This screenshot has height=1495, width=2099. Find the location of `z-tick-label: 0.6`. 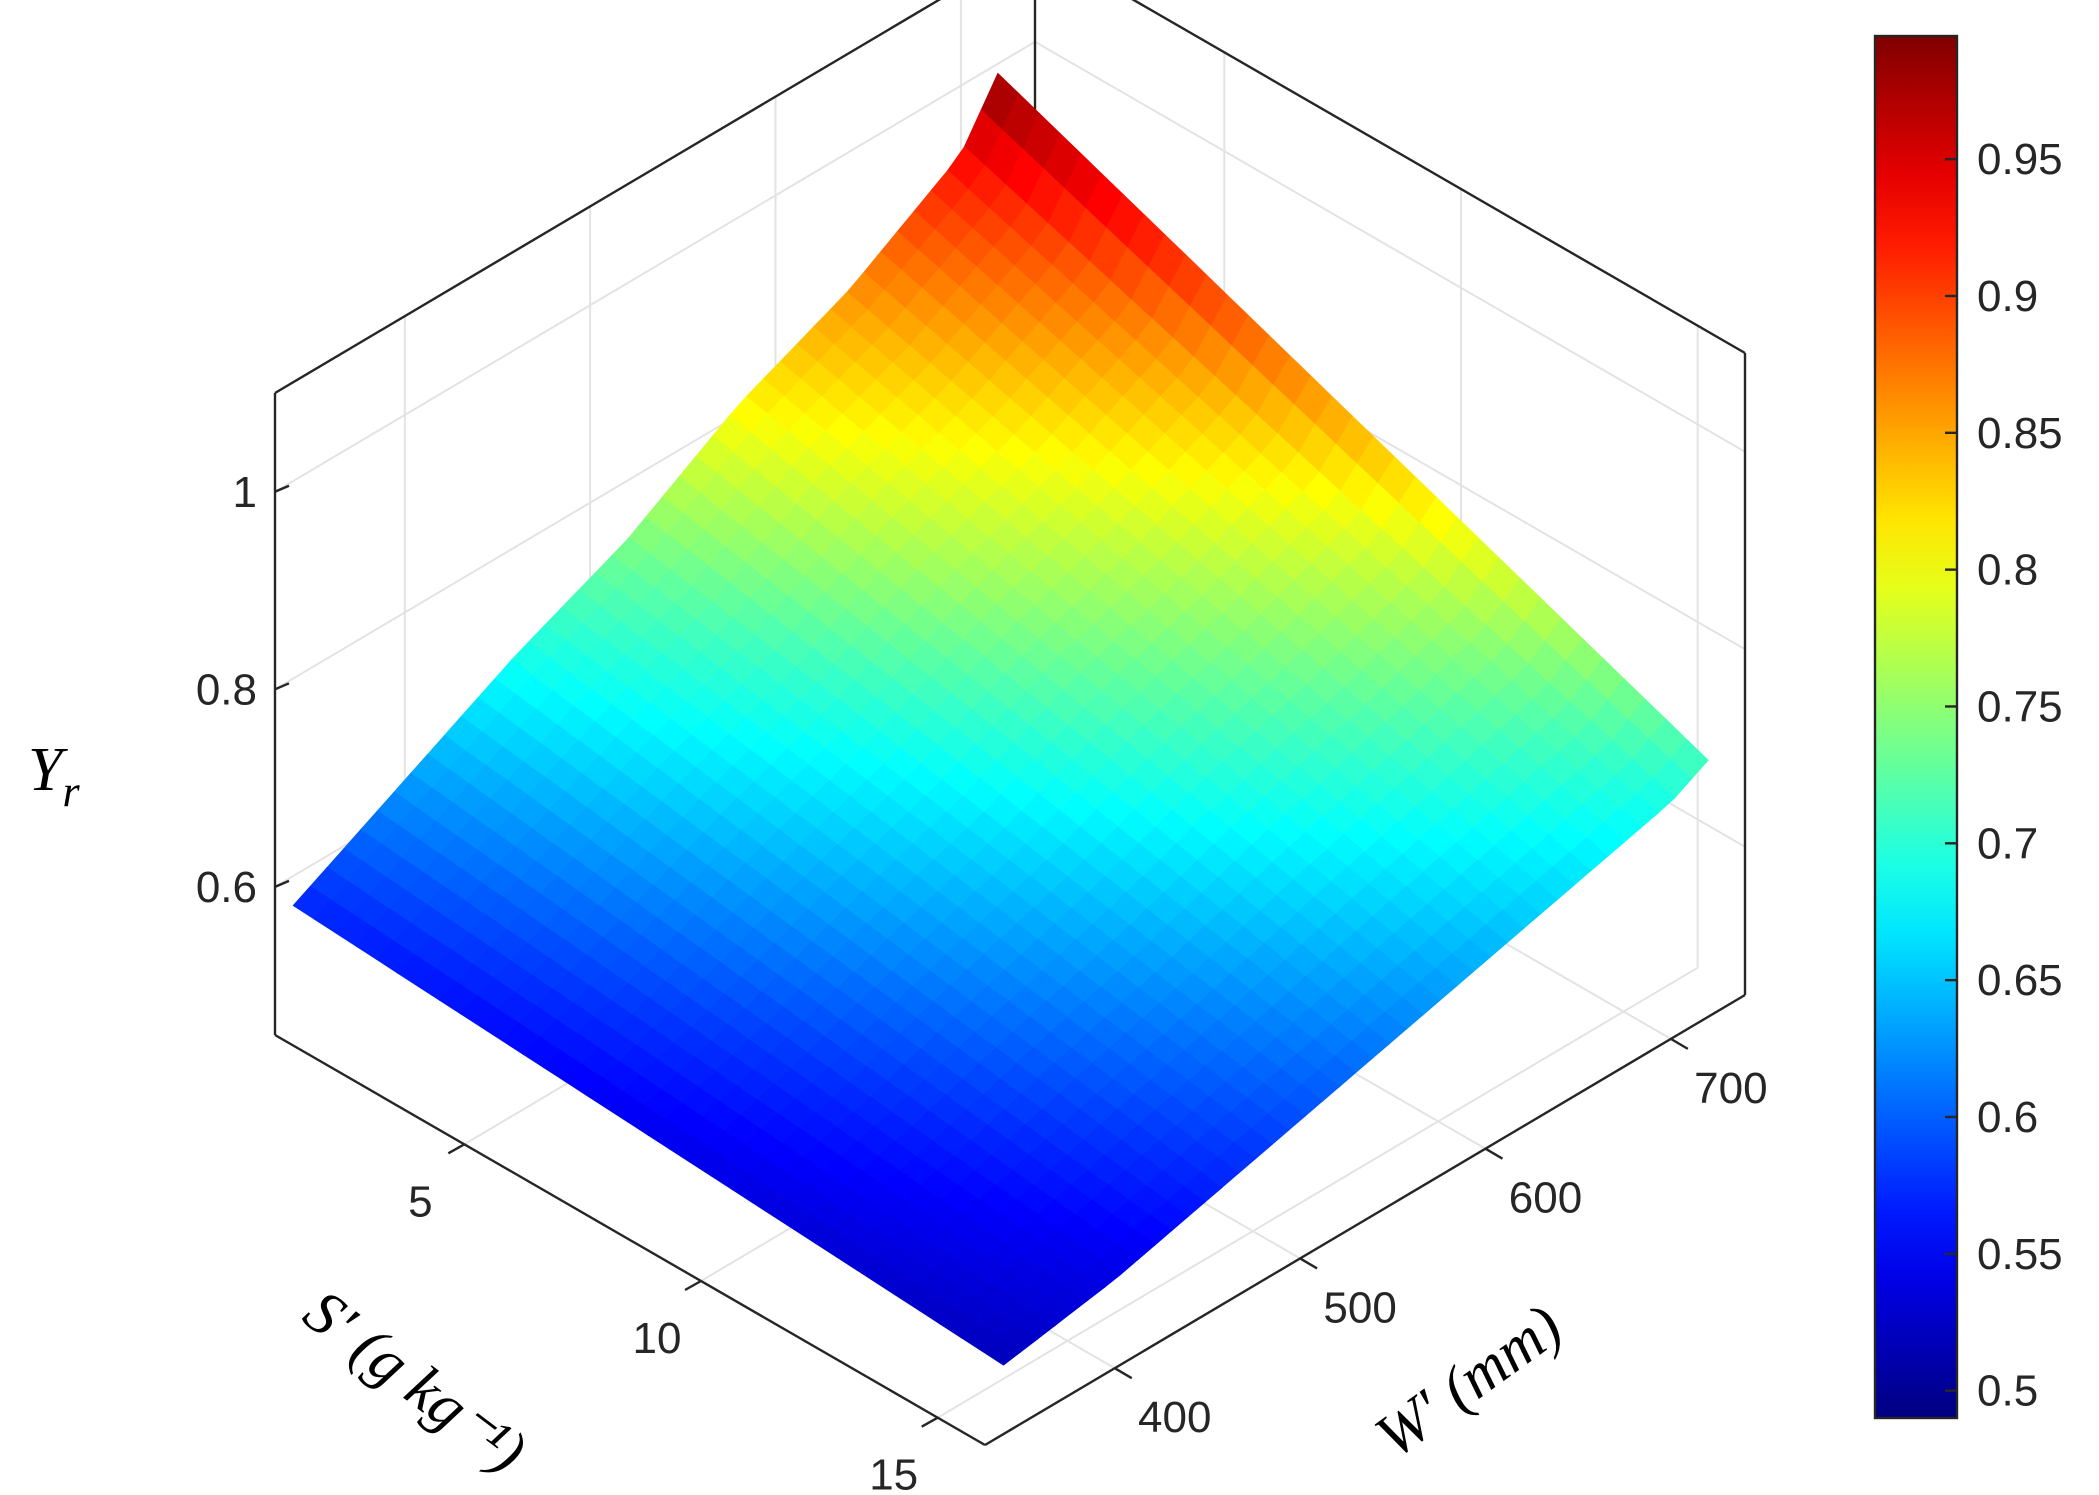

z-tick-label: 0.6 is located at coordinates (226, 887).